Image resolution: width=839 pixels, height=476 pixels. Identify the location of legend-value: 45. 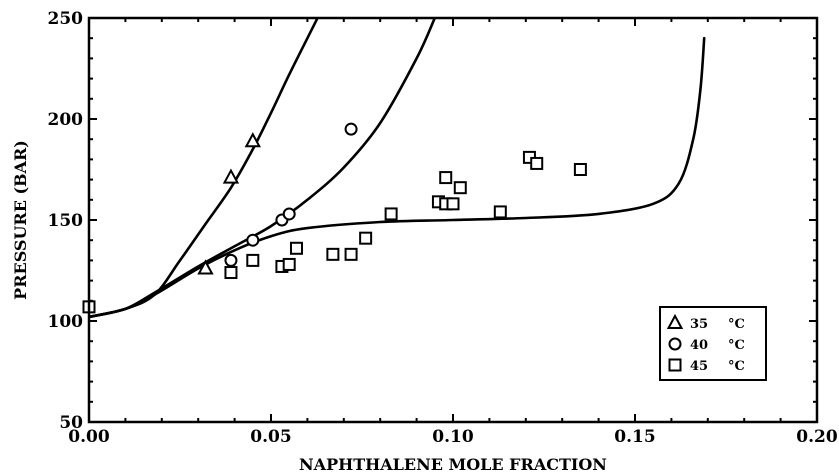
(699, 366).